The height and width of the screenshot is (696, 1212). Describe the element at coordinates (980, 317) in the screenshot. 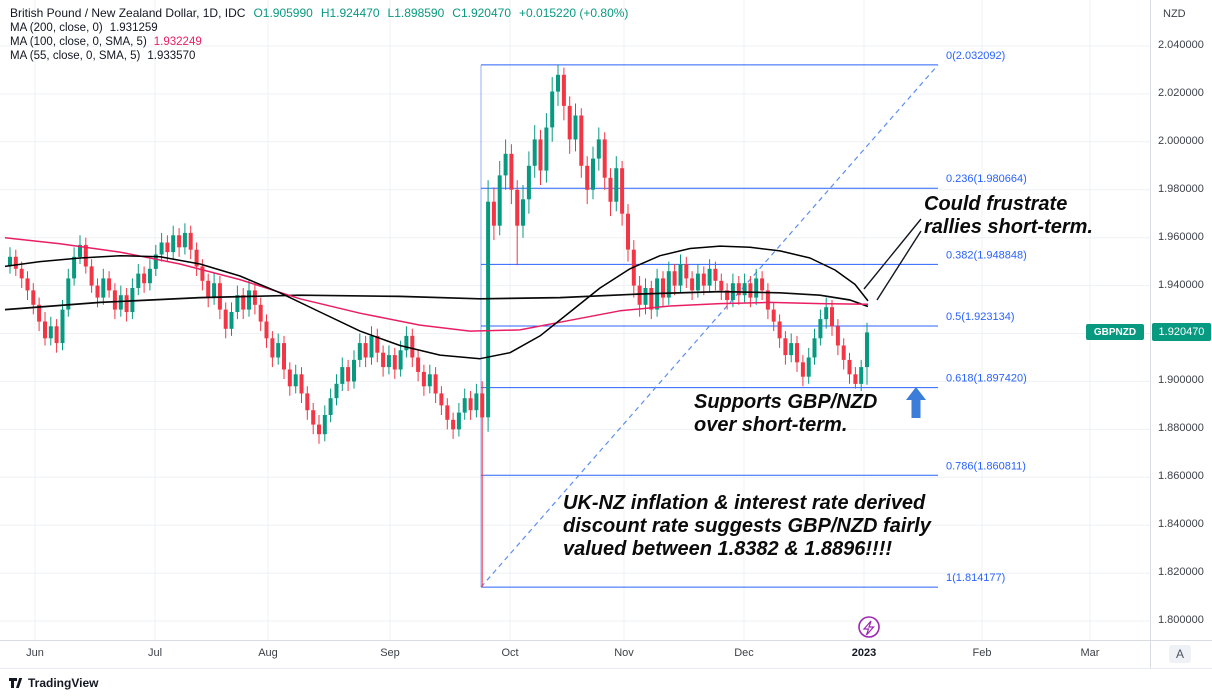

I see `fib-level-label: 0.5(1.923134)` at that location.